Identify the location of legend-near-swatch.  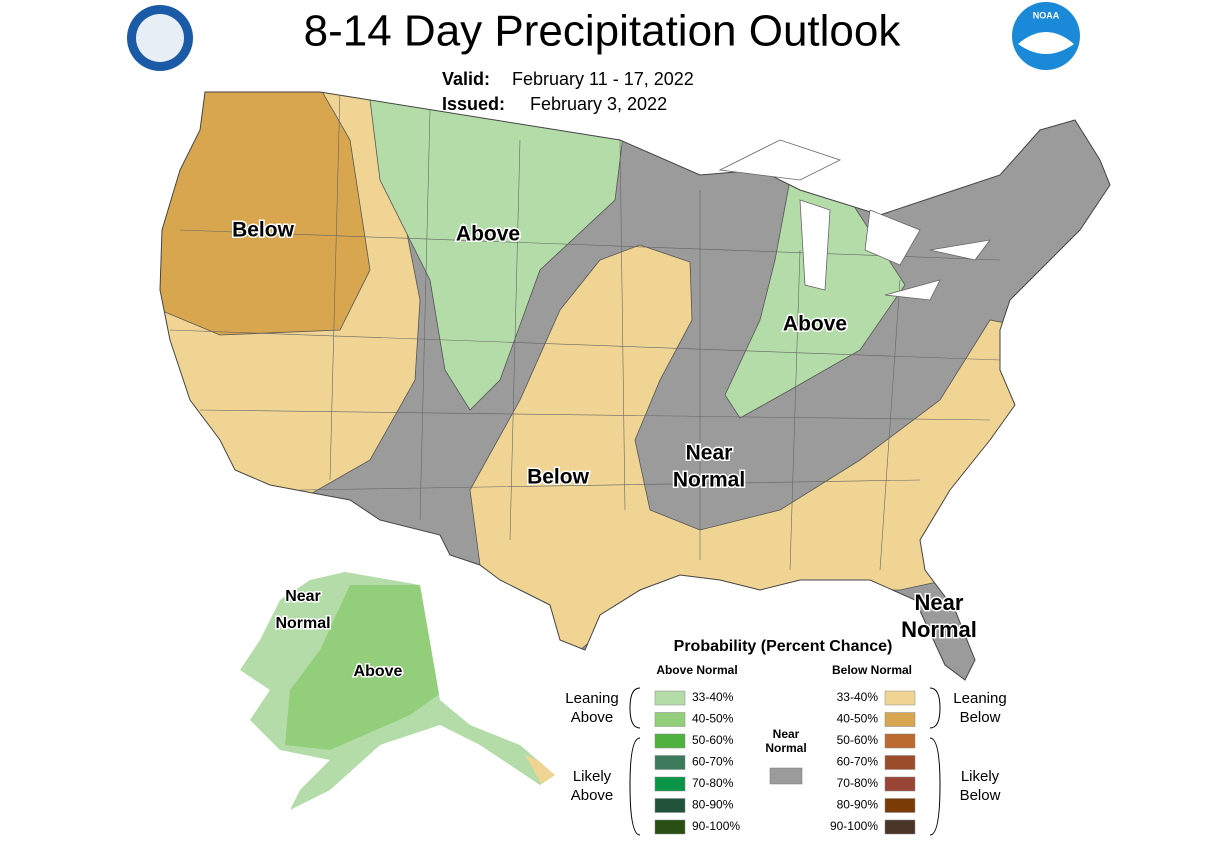
(786, 776).